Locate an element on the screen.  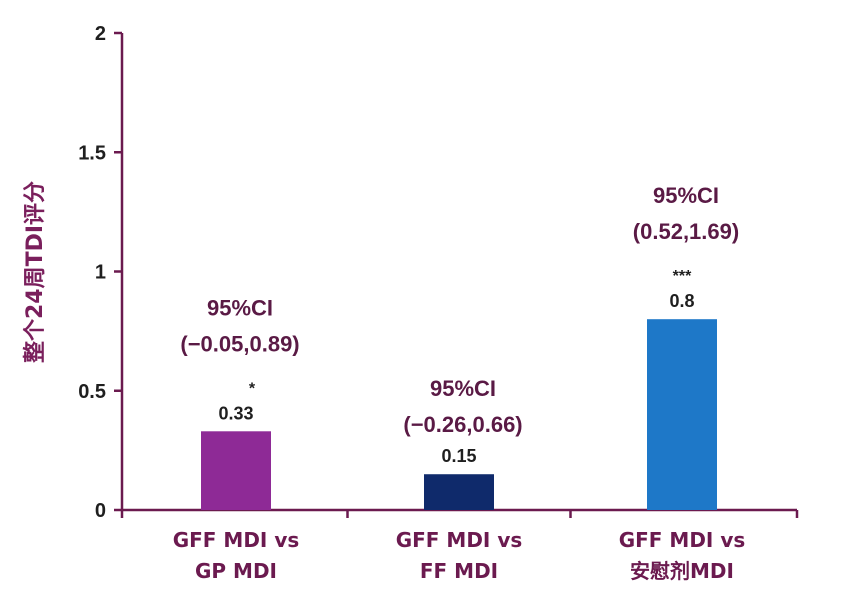
y-tick-label: 0 is located at coordinates (100, 511).